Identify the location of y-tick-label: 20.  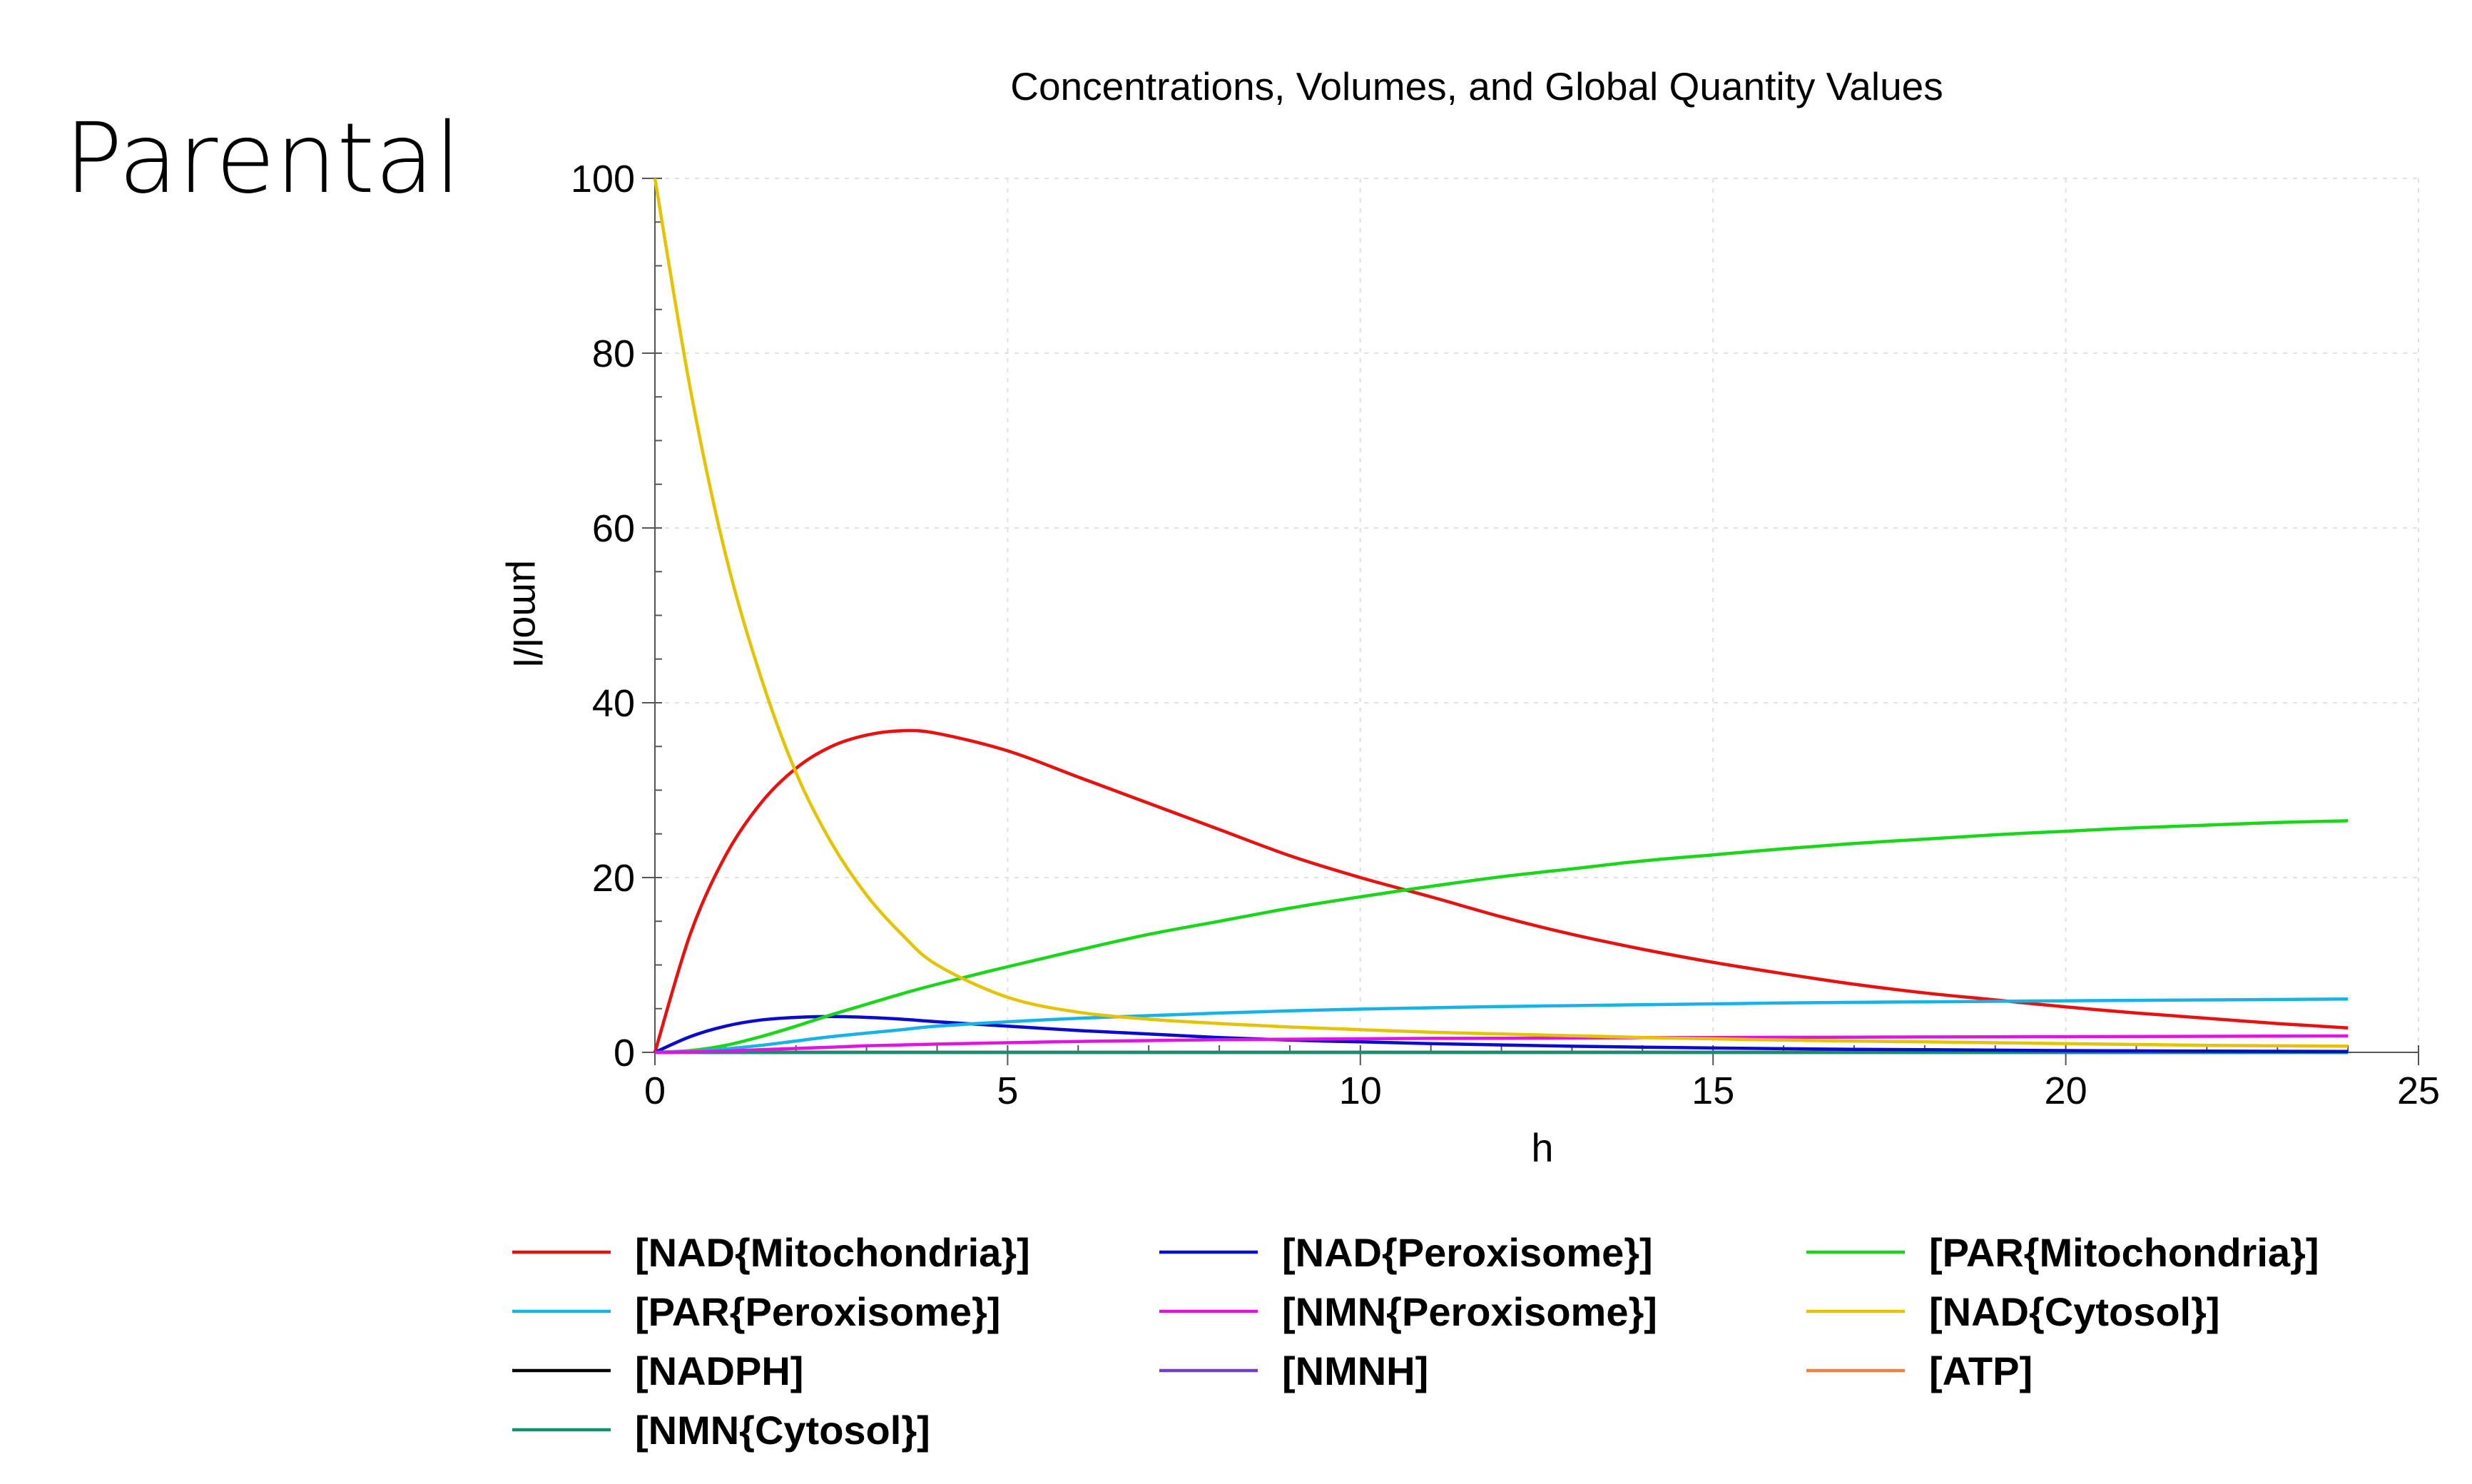
(613, 878).